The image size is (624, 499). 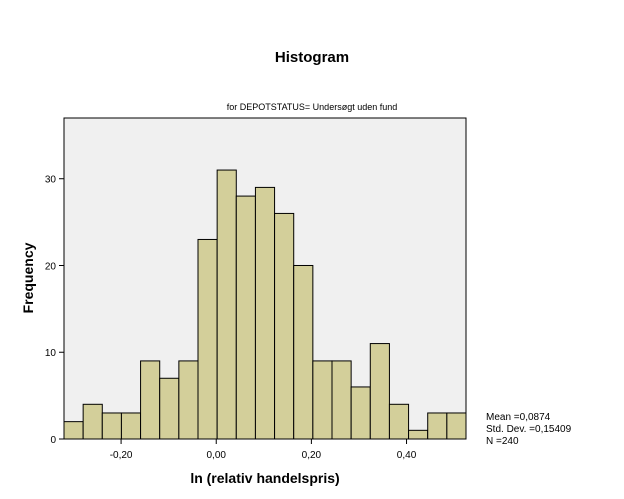 I want to click on y-tick-label: 0, so click(x=53, y=440).